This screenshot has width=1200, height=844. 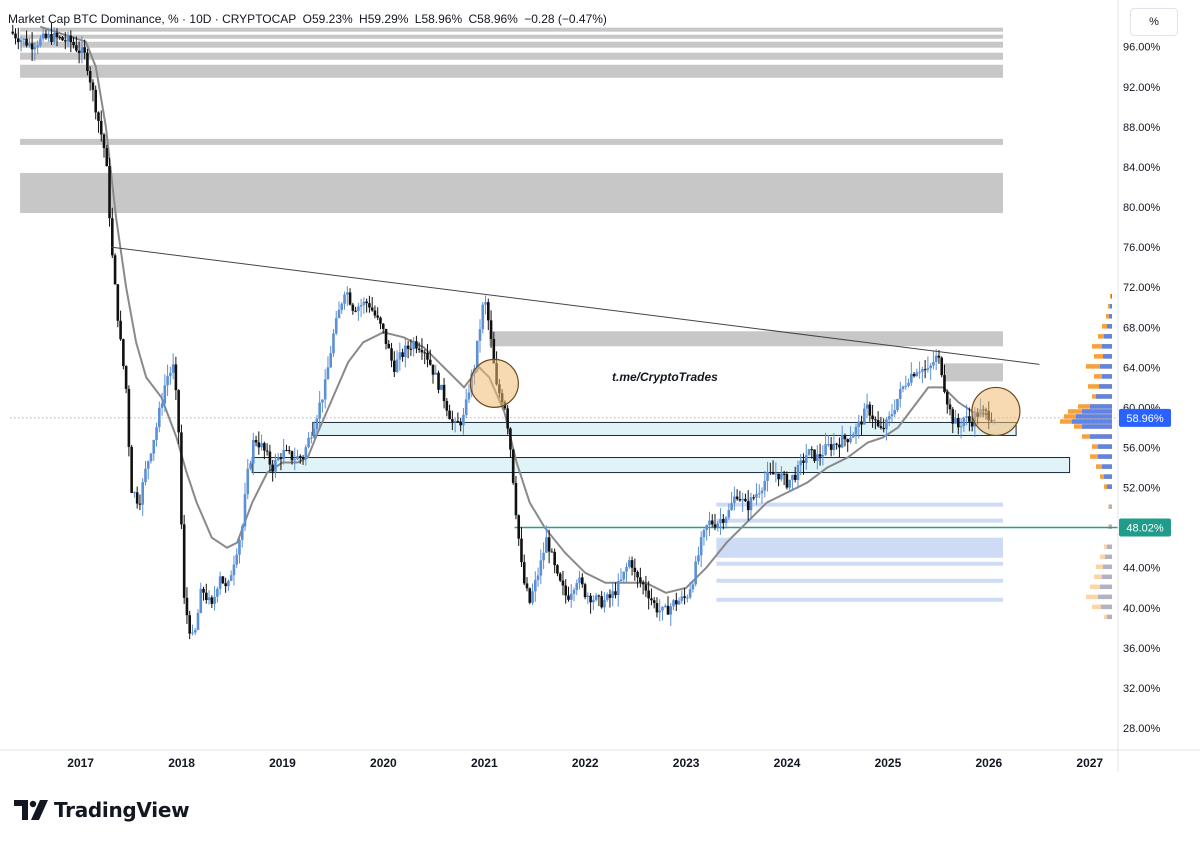 What do you see at coordinates (1145, 419) in the screenshot?
I see `current-price-badge-label: 58.96%` at bounding box center [1145, 419].